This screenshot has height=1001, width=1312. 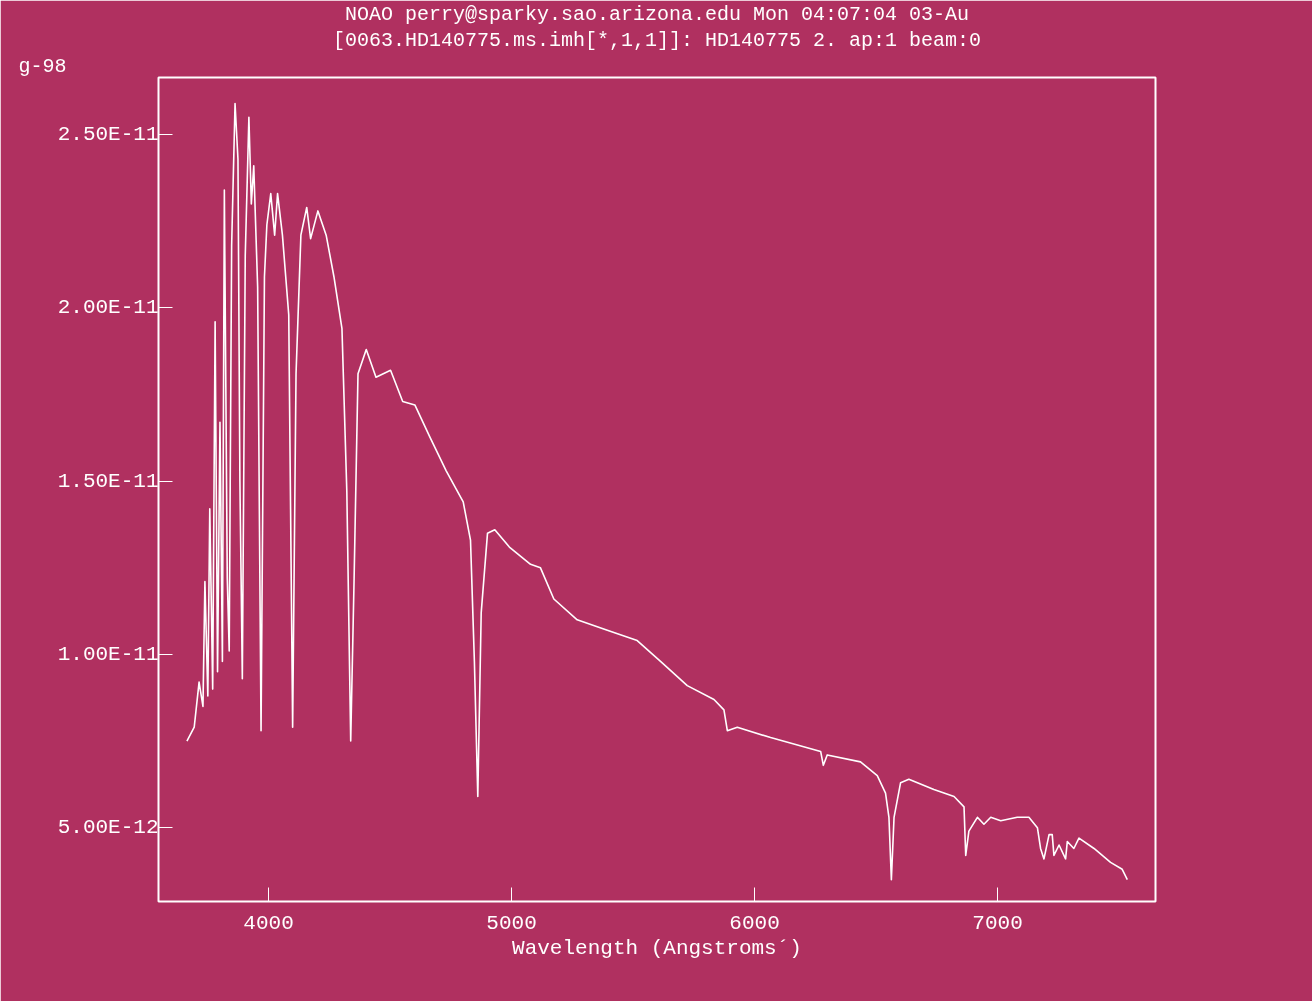 I want to click on x-tick-label: 6000, so click(x=754, y=923).